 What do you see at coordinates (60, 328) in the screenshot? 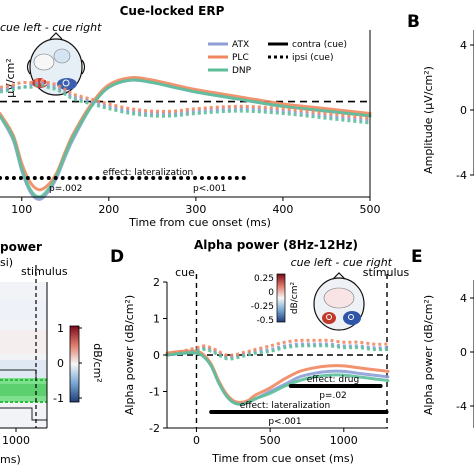
I see `panel-c-cbar-tick-1: 1` at bounding box center [60, 328].